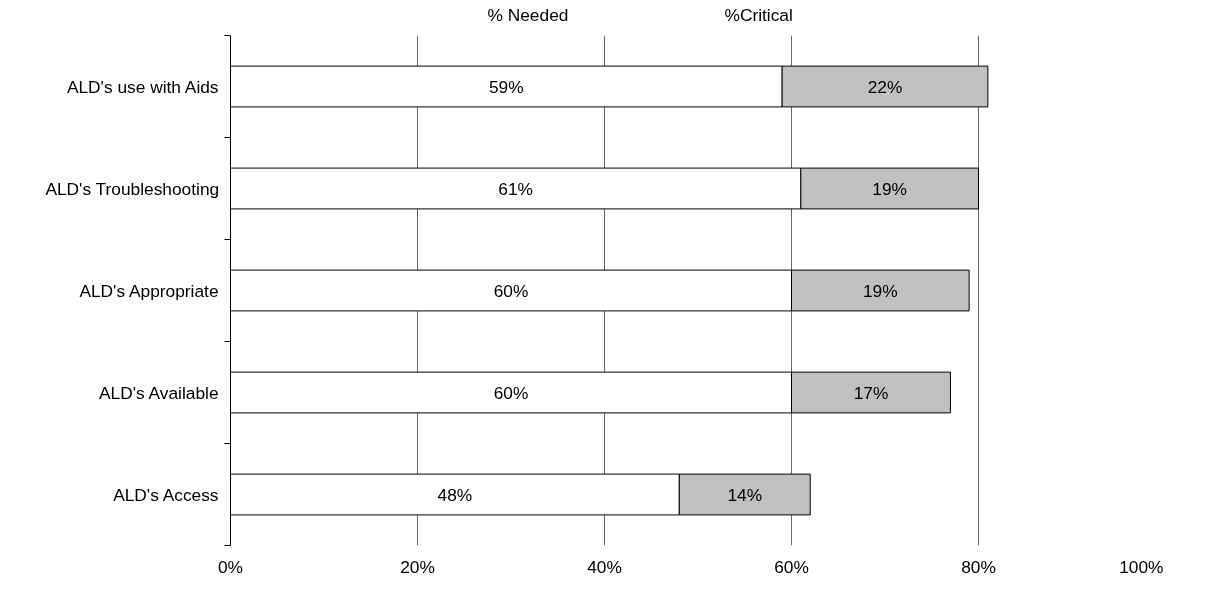 The width and height of the screenshot is (1212, 605). I want to click on data-label: 14%, so click(745, 494).